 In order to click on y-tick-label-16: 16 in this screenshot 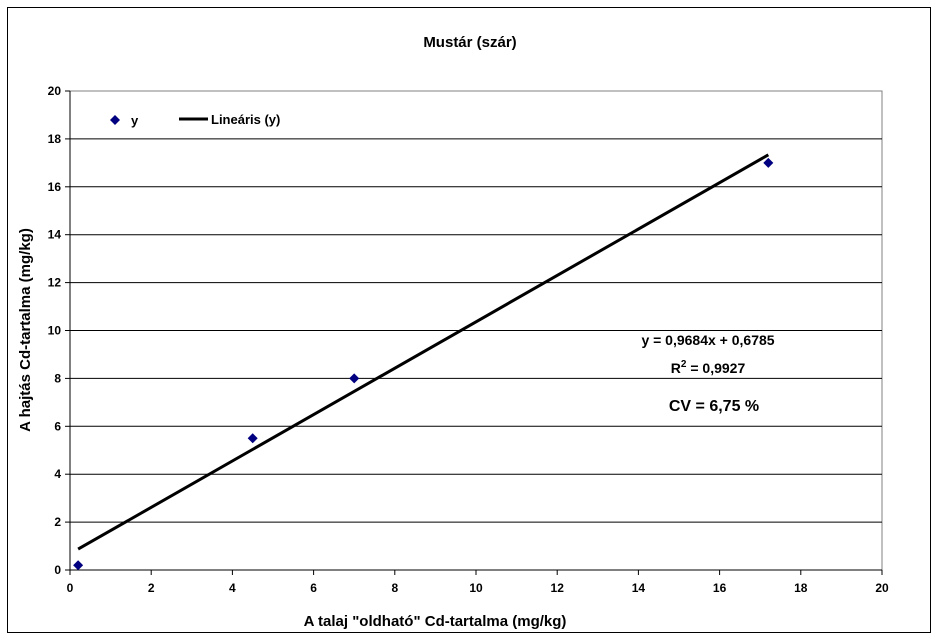, I will do `click(55, 187)`.